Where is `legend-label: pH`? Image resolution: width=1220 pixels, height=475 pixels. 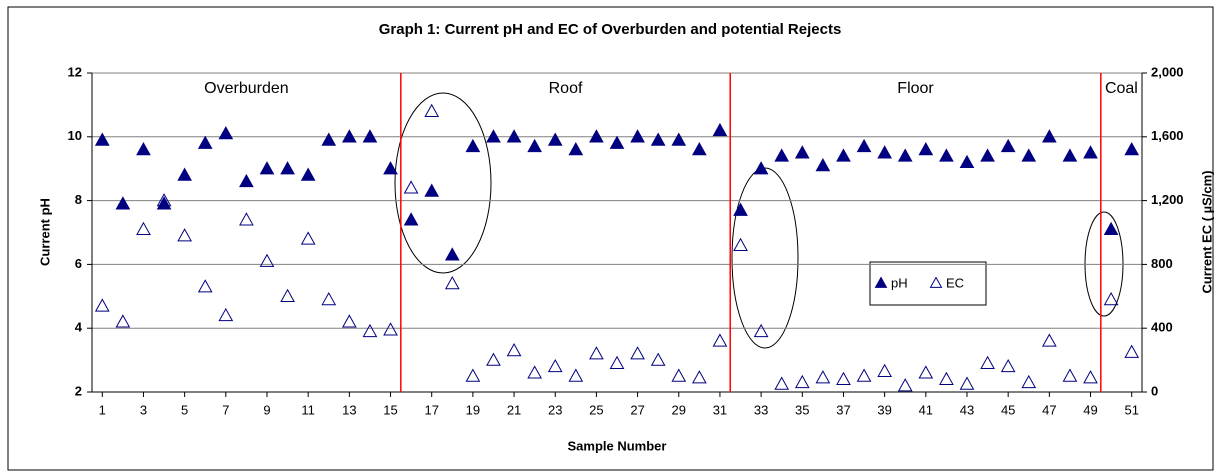 legend-label: pH is located at coordinates (899, 282).